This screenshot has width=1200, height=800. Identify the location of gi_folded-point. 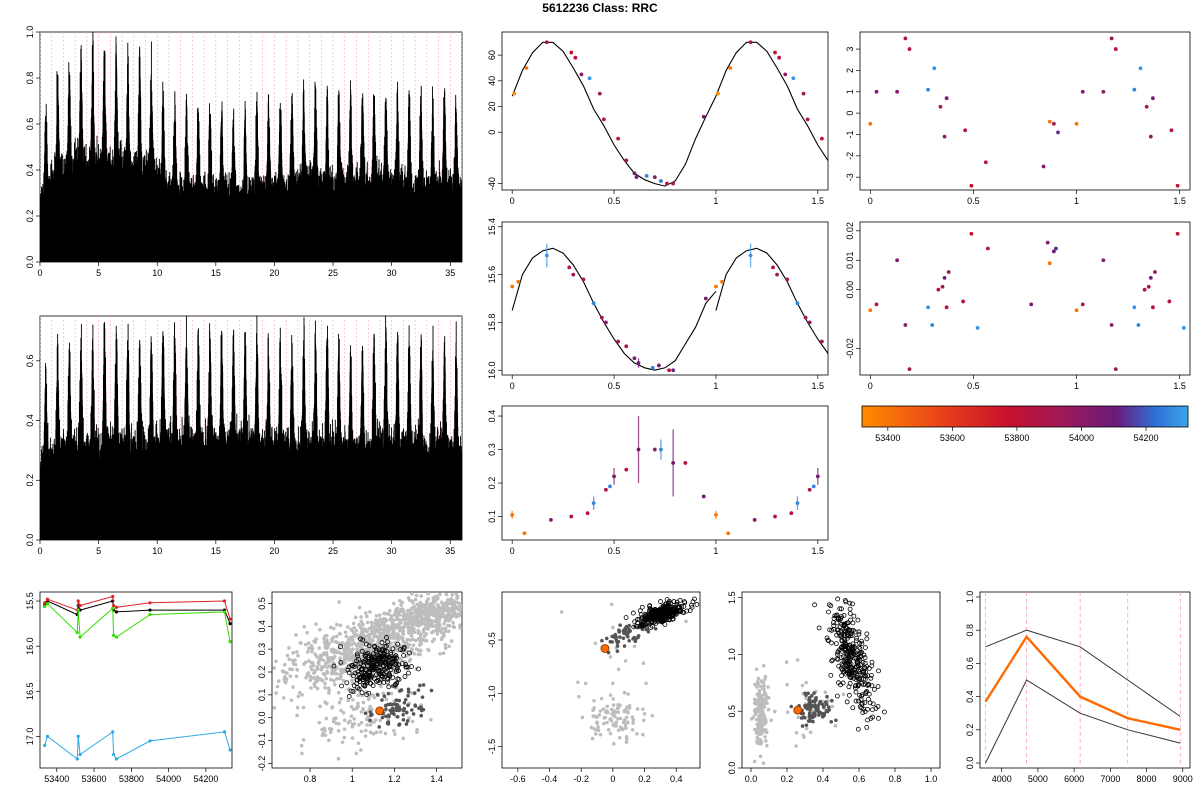
(606, 489).